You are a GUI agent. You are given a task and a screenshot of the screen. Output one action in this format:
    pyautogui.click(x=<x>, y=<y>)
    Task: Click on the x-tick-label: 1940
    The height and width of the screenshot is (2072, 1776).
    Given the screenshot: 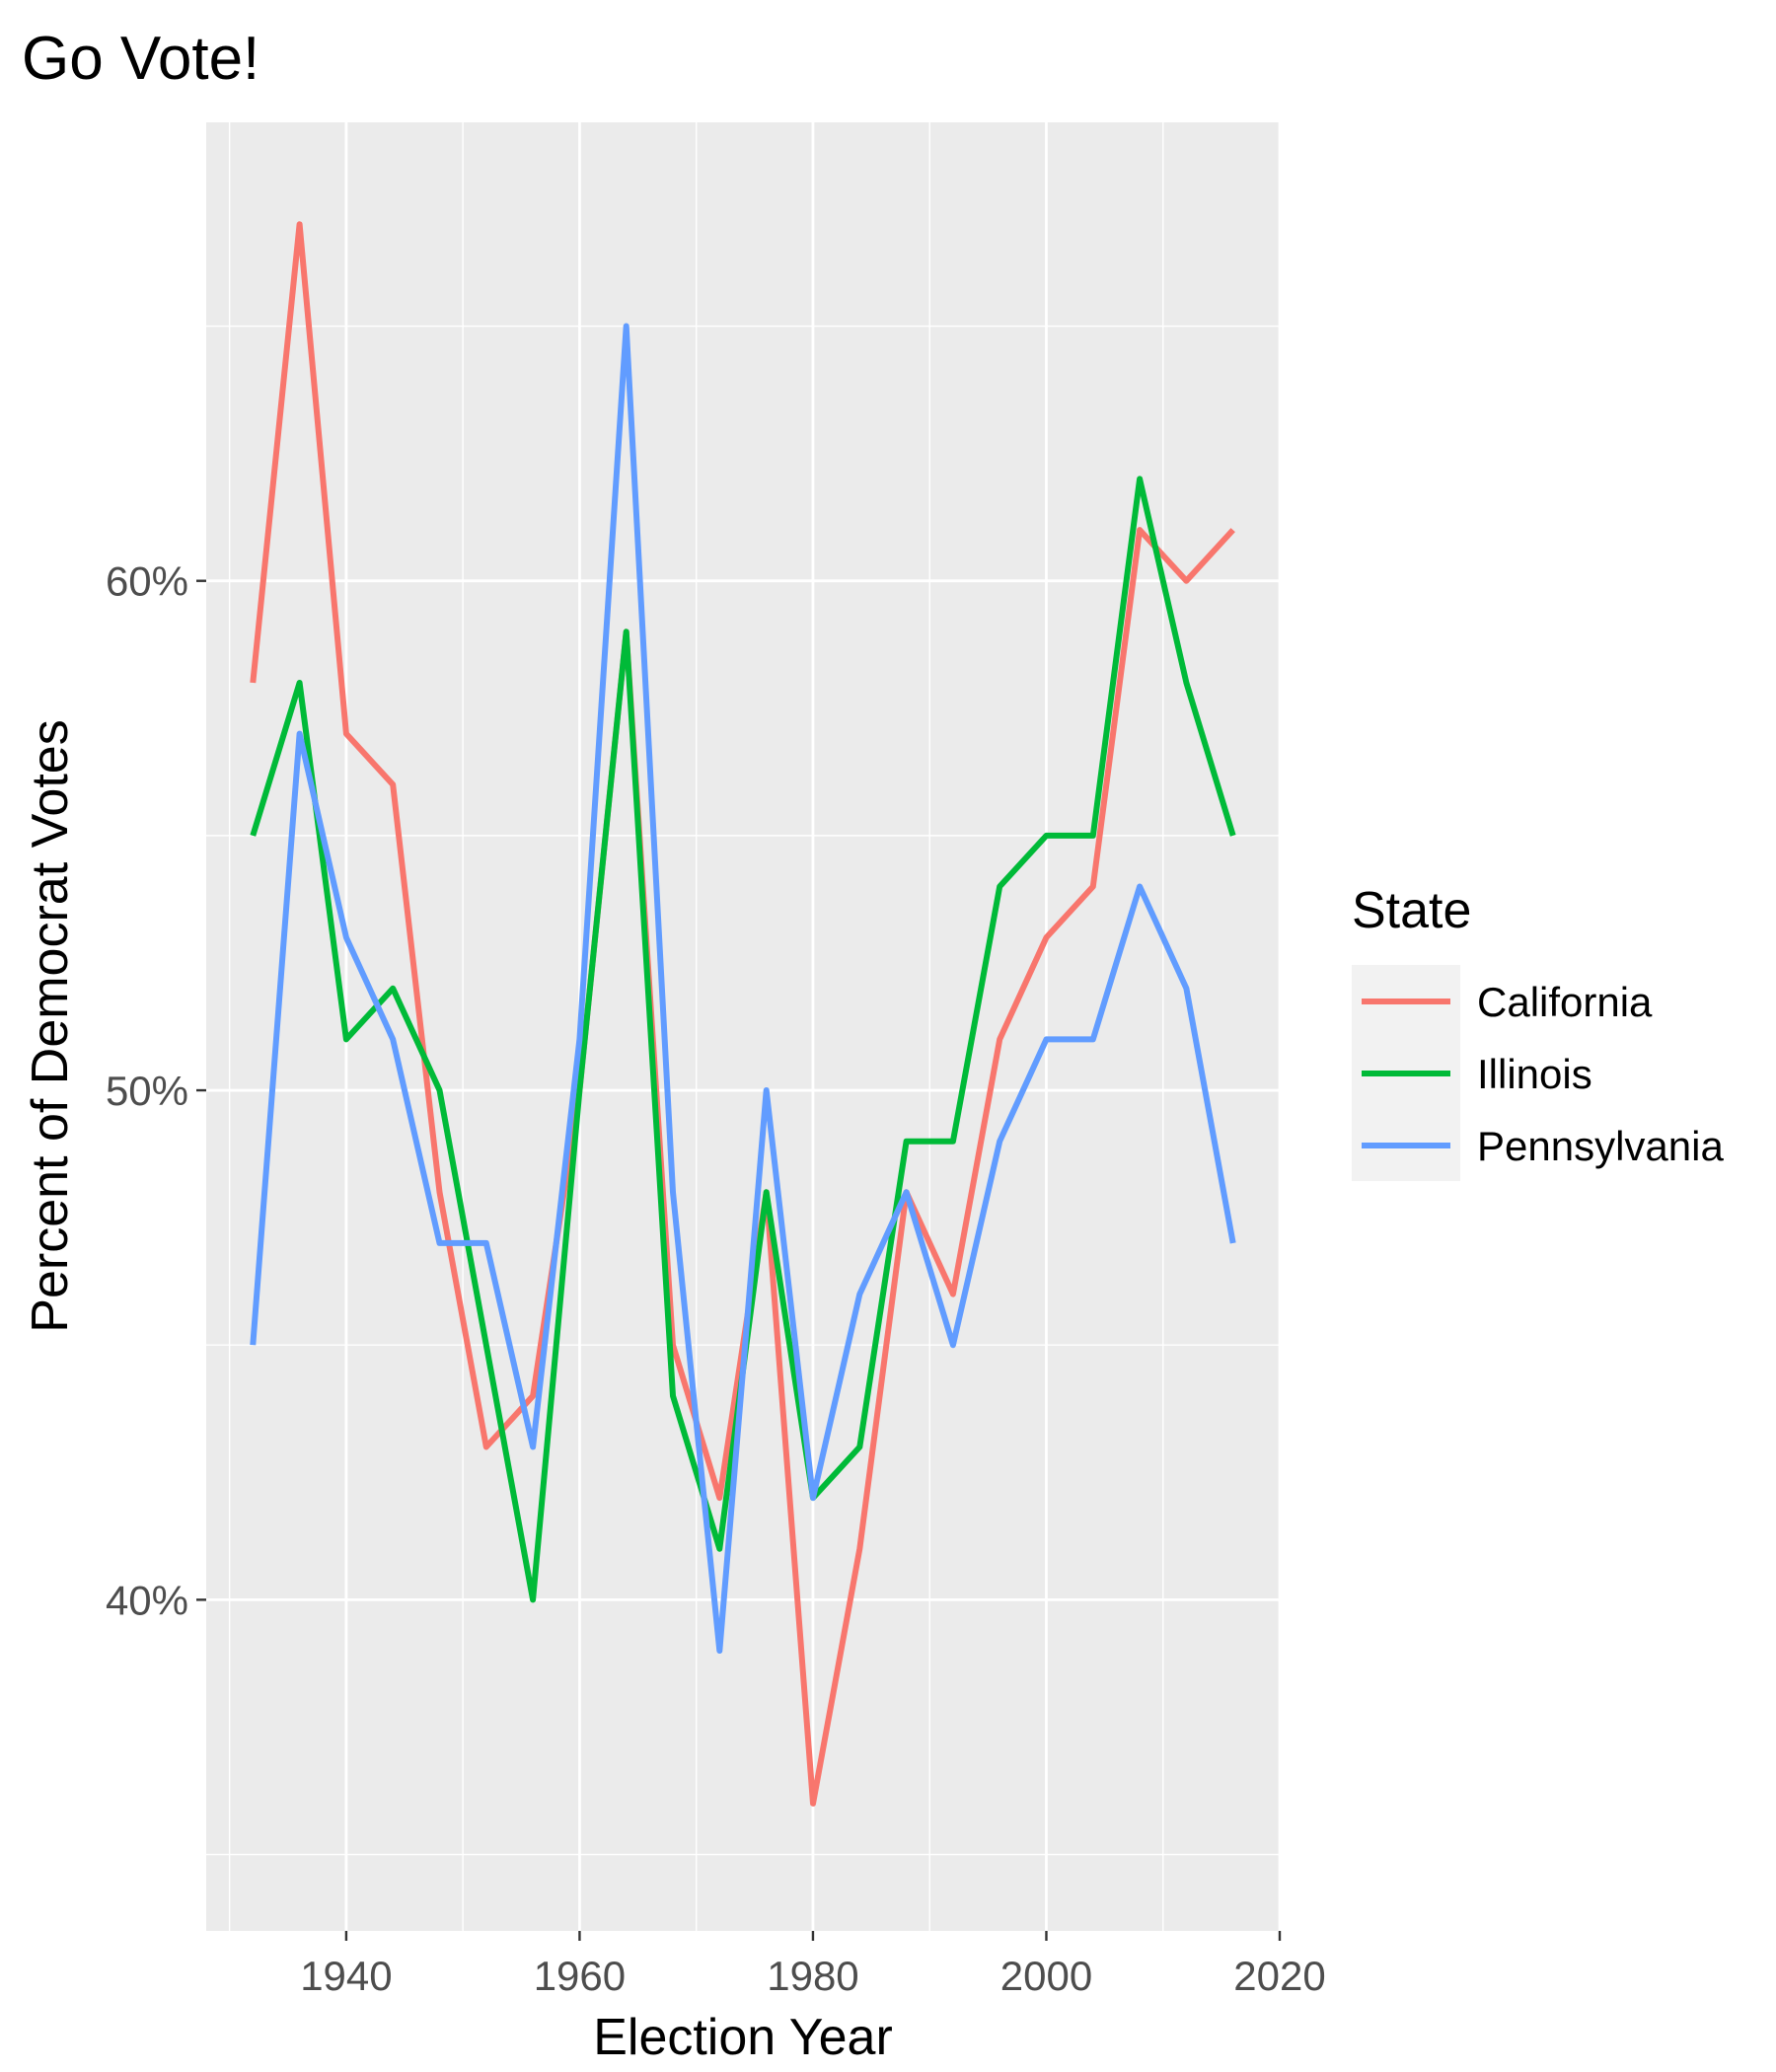 What is the action you would take?
    pyautogui.click(x=346, y=1976)
    